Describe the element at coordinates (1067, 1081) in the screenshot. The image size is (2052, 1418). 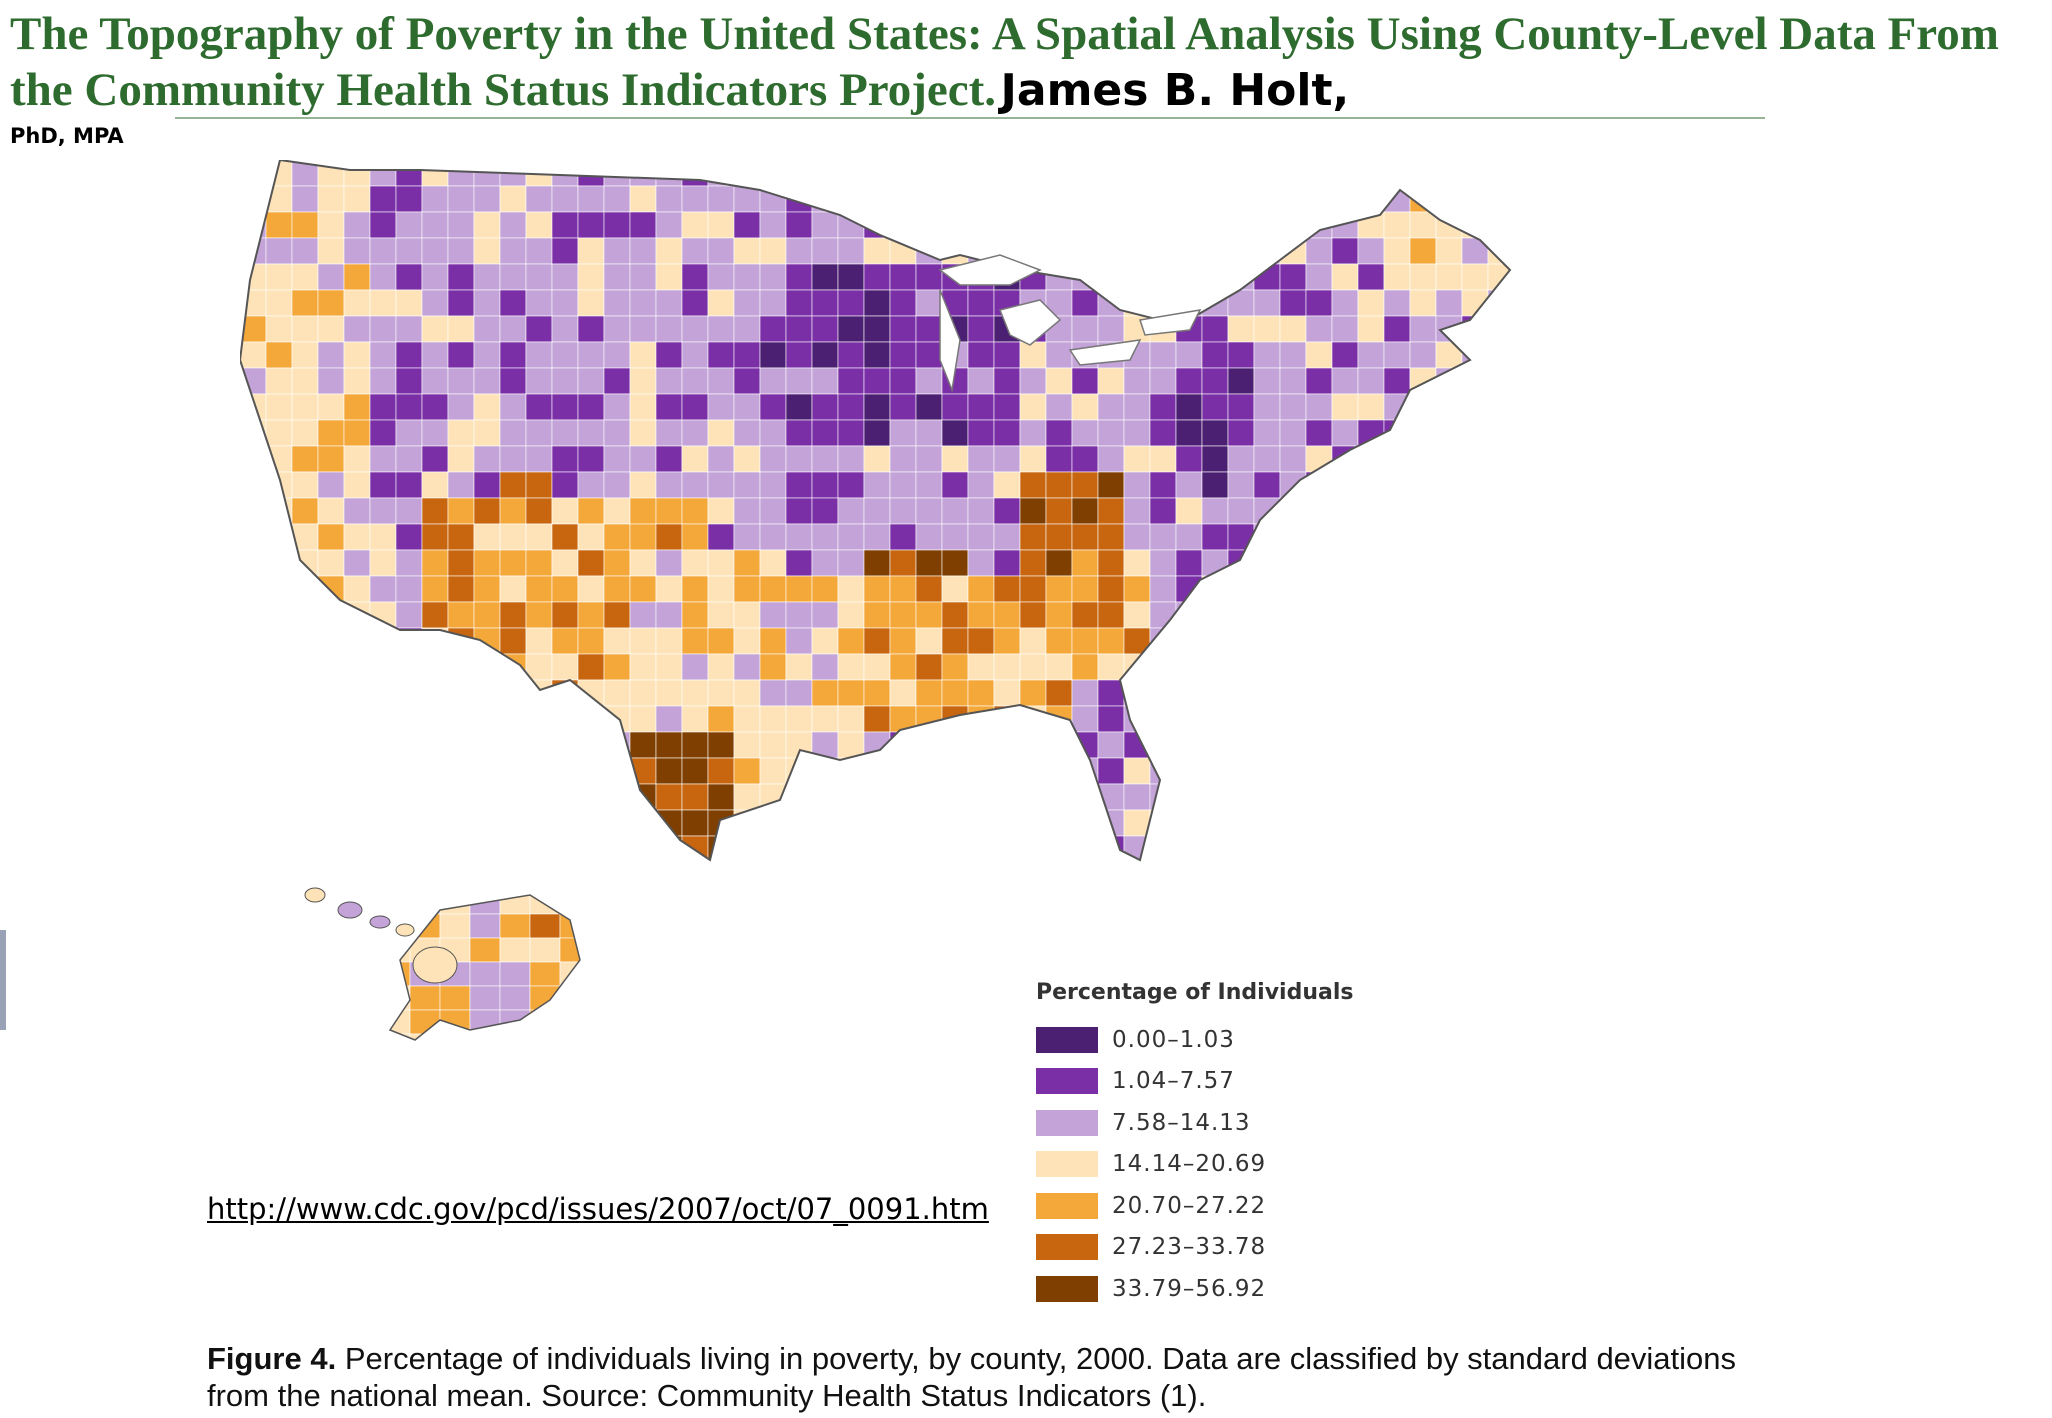
I see `legend-swatch` at that location.